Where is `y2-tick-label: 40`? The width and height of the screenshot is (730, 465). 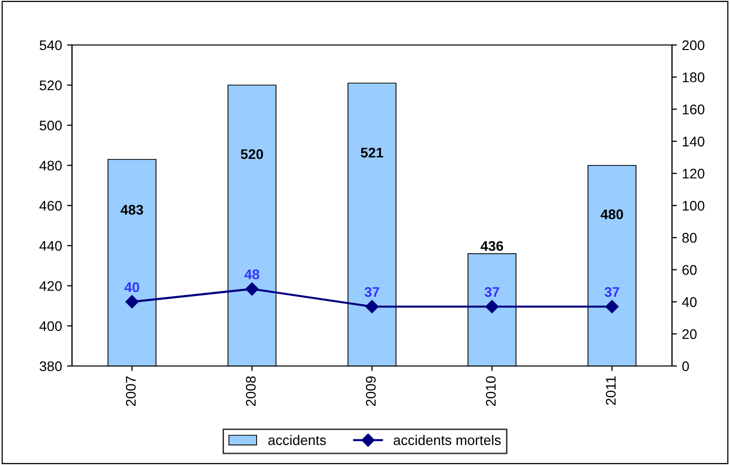
y2-tick-label: 40 is located at coordinates (689, 302).